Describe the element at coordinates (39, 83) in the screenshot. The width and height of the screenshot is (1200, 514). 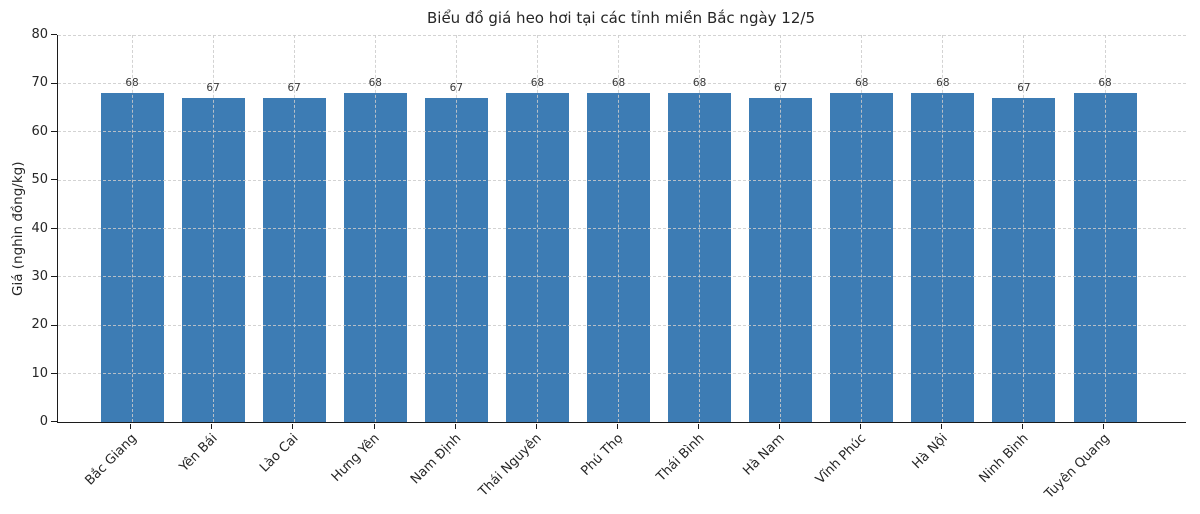
I see `y-tick-label: 70` at that location.